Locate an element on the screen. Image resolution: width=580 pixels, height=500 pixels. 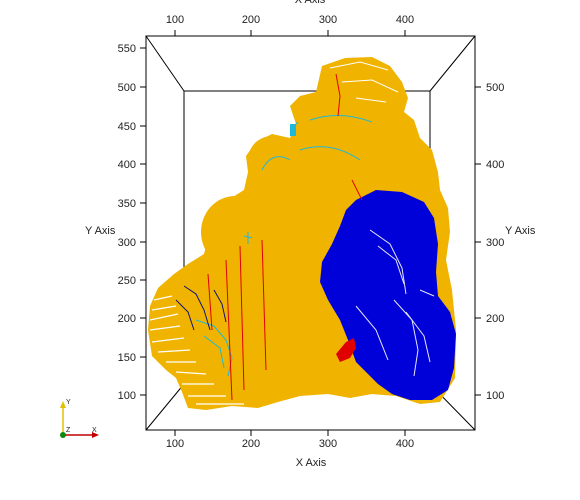
y-tick-right-200: 200 is located at coordinates (495, 319).